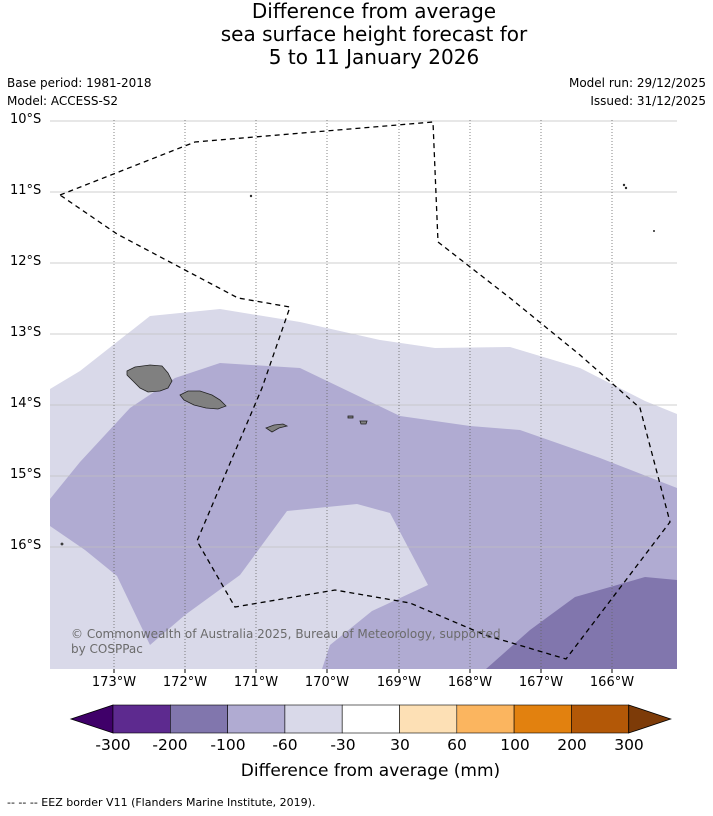  I want to click on cb-tick-0: -300, so click(113, 745).